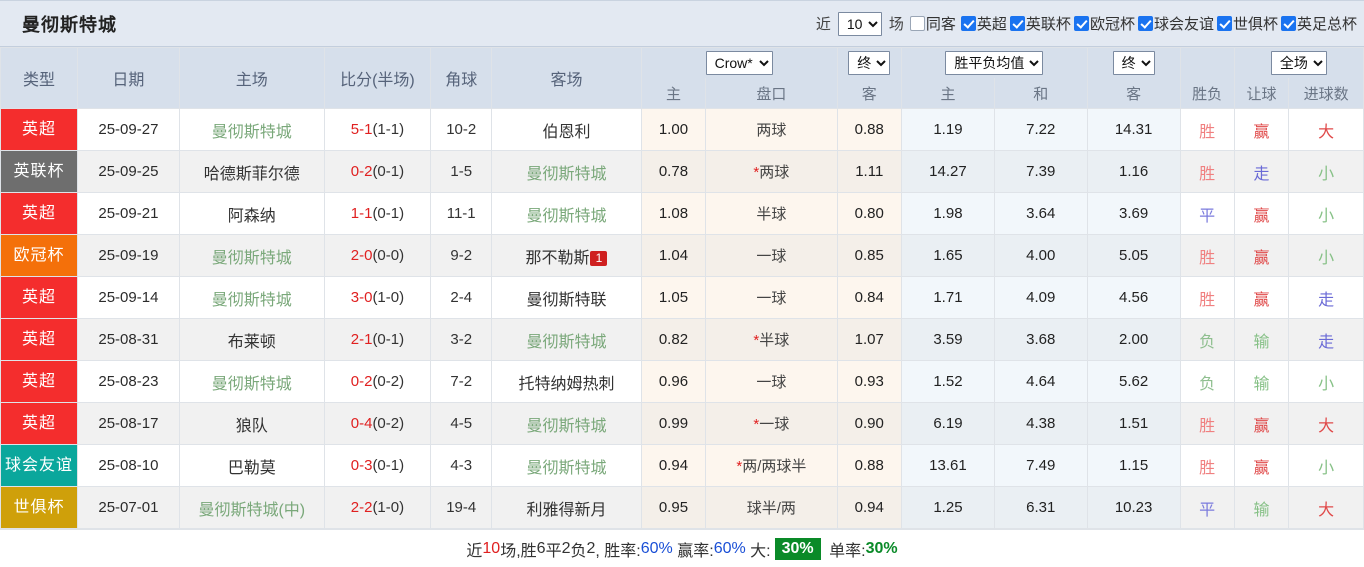 Image resolution: width=1364 pixels, height=567 pixels. Describe the element at coordinates (1134, 381) in the screenshot. I see `odds-away: 5.62` at that location.